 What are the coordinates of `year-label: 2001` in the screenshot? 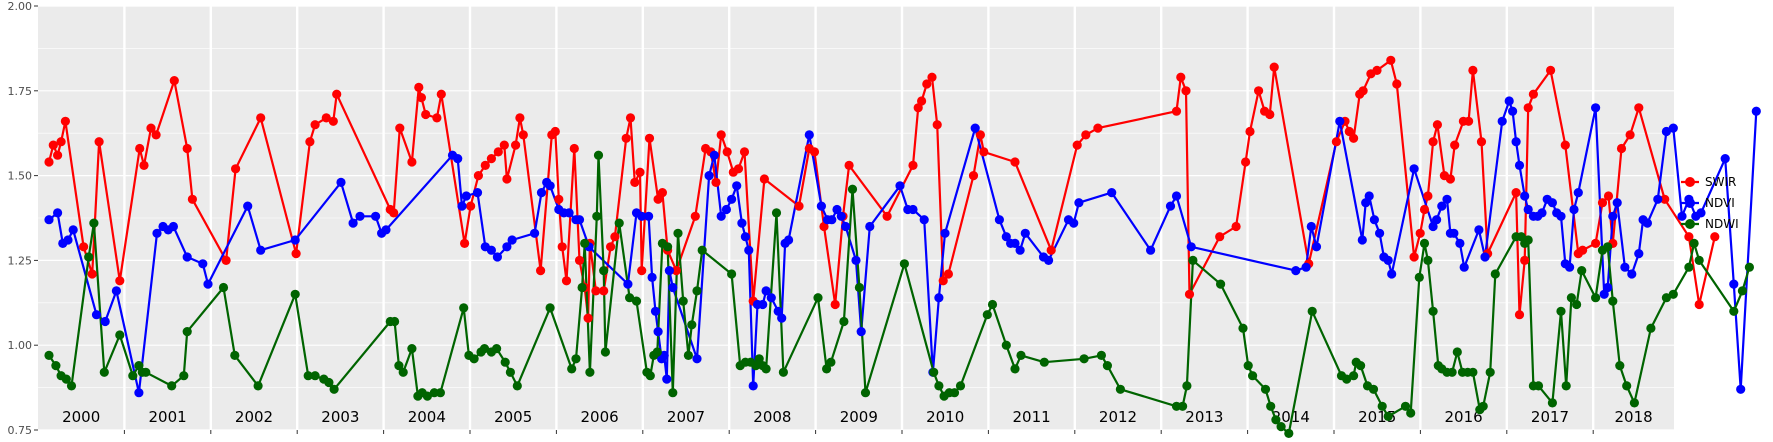 It's located at (168, 417).